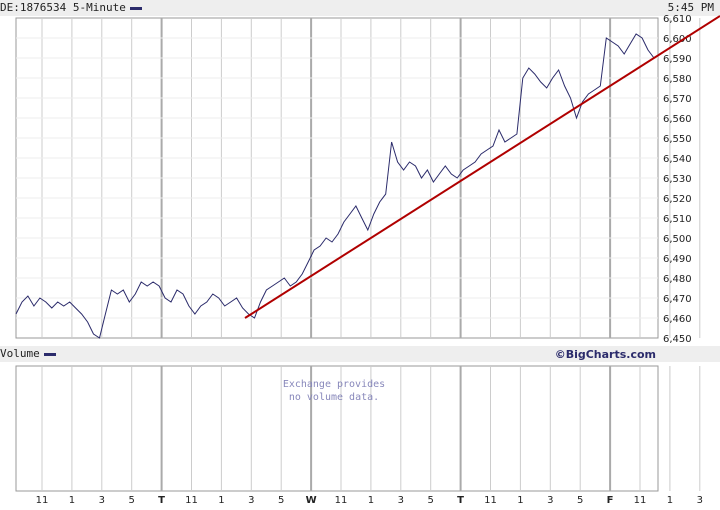  I want to click on y-tick-label: 6,560, so click(677, 119).